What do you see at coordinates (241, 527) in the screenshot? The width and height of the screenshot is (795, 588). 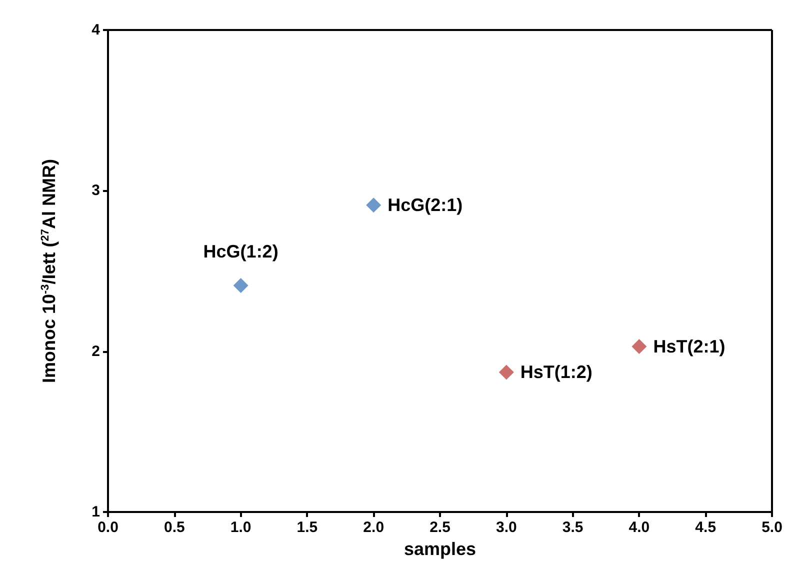 I see `x-tick-label: 1.0` at bounding box center [241, 527].